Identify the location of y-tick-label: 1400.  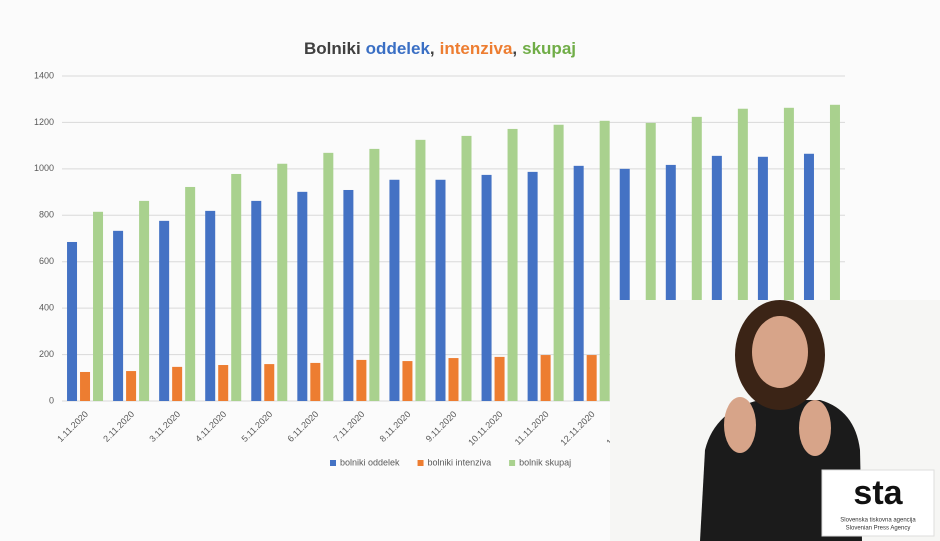
(44, 75).